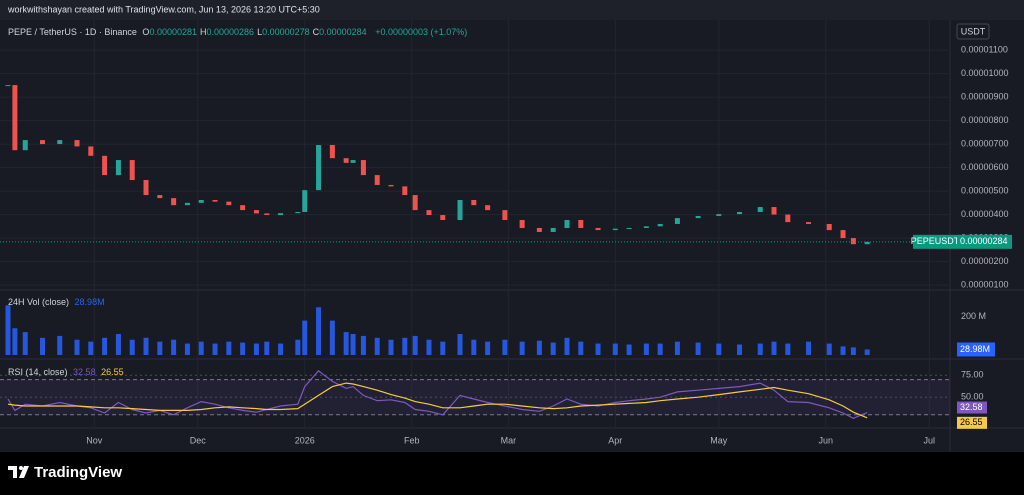 The width and height of the screenshot is (1024, 495). Describe the element at coordinates (985, 214) in the screenshot. I see `y-tick-label: 0.00000400` at that location.